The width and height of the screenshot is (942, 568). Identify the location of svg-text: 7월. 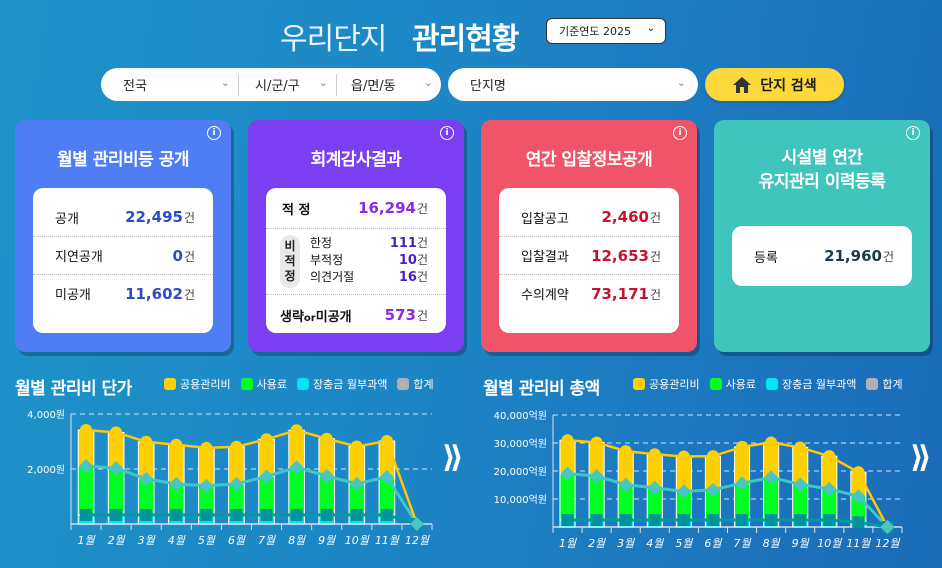
(742, 543).